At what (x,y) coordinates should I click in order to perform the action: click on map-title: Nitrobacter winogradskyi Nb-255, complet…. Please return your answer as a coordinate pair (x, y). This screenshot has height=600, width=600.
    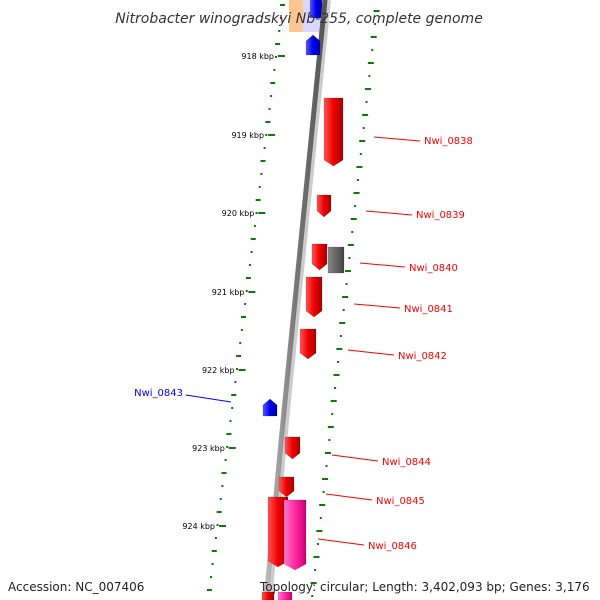
    Looking at the image, I should click on (299, 19).